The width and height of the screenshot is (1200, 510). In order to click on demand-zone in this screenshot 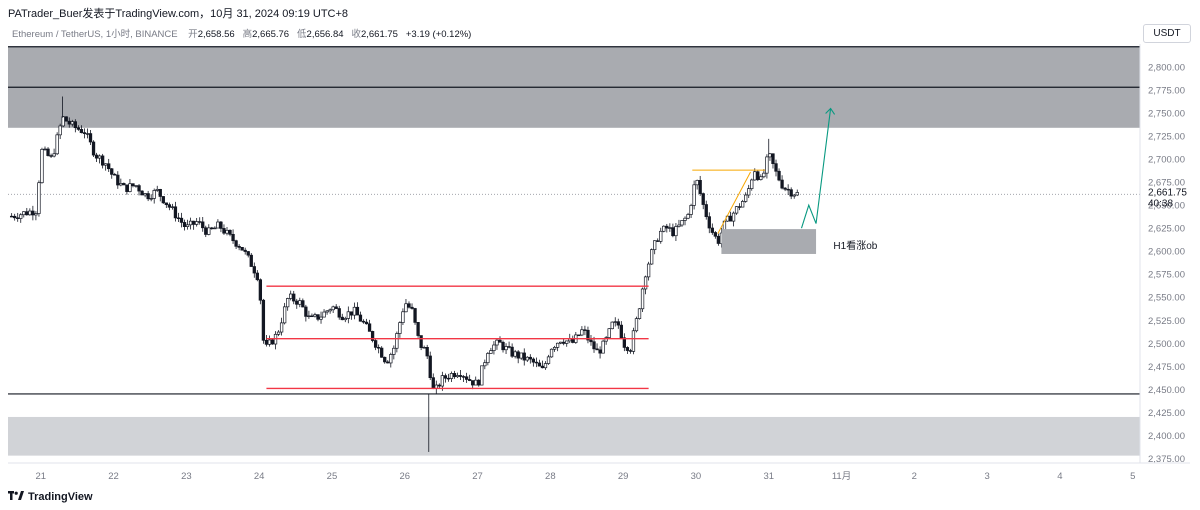, I will do `click(574, 436)`.